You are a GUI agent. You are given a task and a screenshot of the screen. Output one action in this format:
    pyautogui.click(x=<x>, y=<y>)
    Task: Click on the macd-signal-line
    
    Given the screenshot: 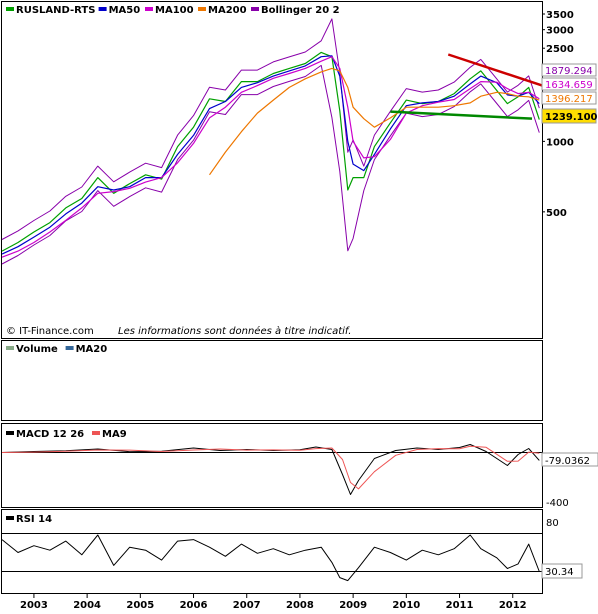 What is the action you would take?
    pyautogui.click(x=270, y=467)
    